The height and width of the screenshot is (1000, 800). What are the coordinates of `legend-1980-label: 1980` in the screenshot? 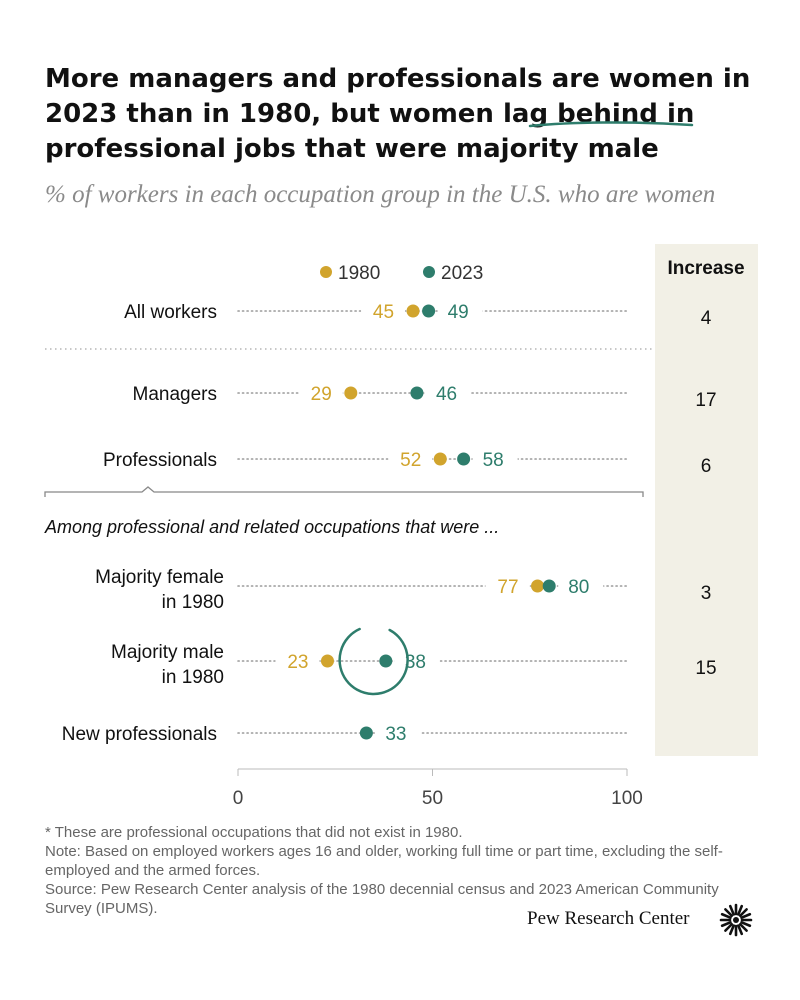 It's located at (359, 273).